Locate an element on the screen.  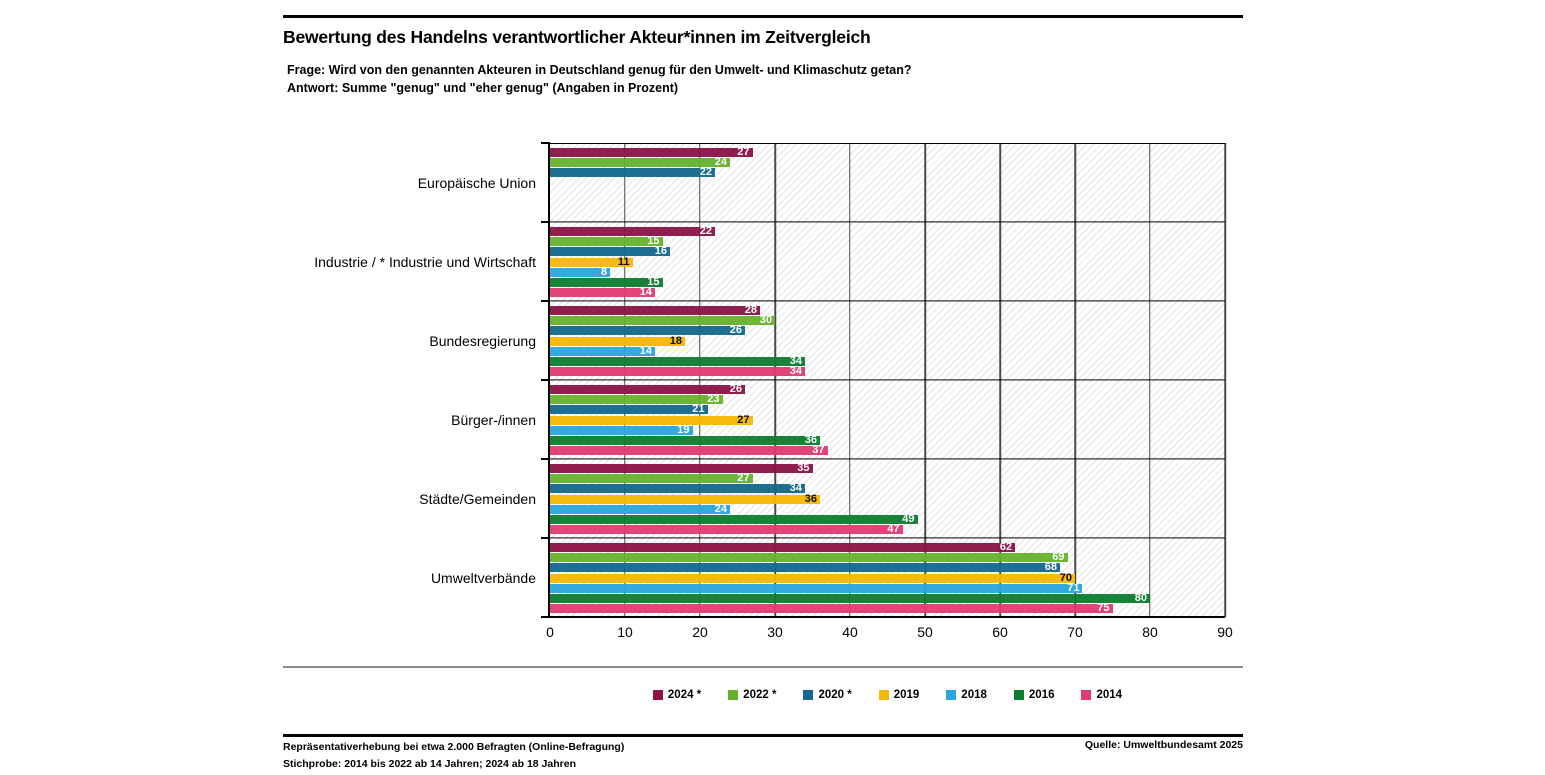
bar-row: 35 is located at coordinates (887, 468).